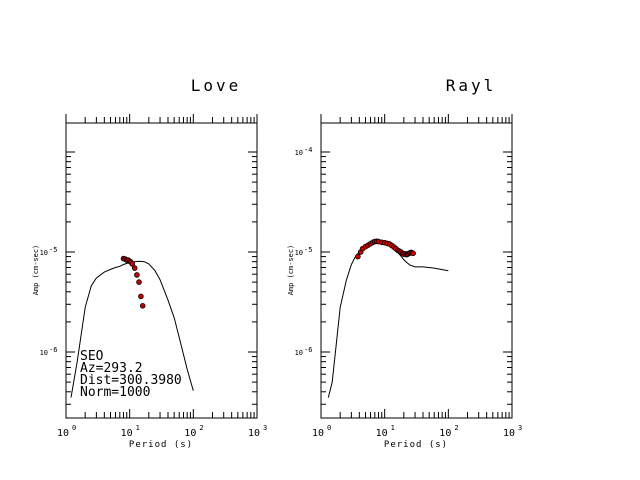  Describe the element at coordinates (216, 85) in the screenshot. I see `panel-title-love: Love` at that location.